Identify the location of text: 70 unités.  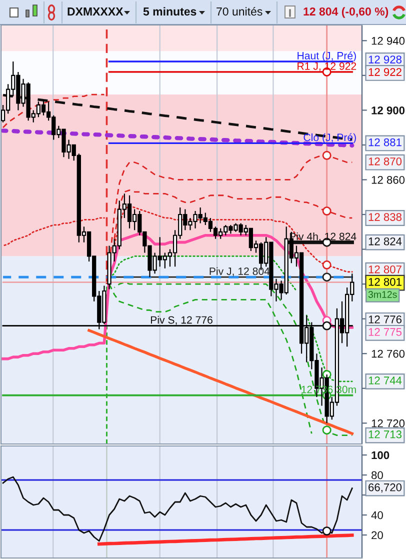
(239, 11).